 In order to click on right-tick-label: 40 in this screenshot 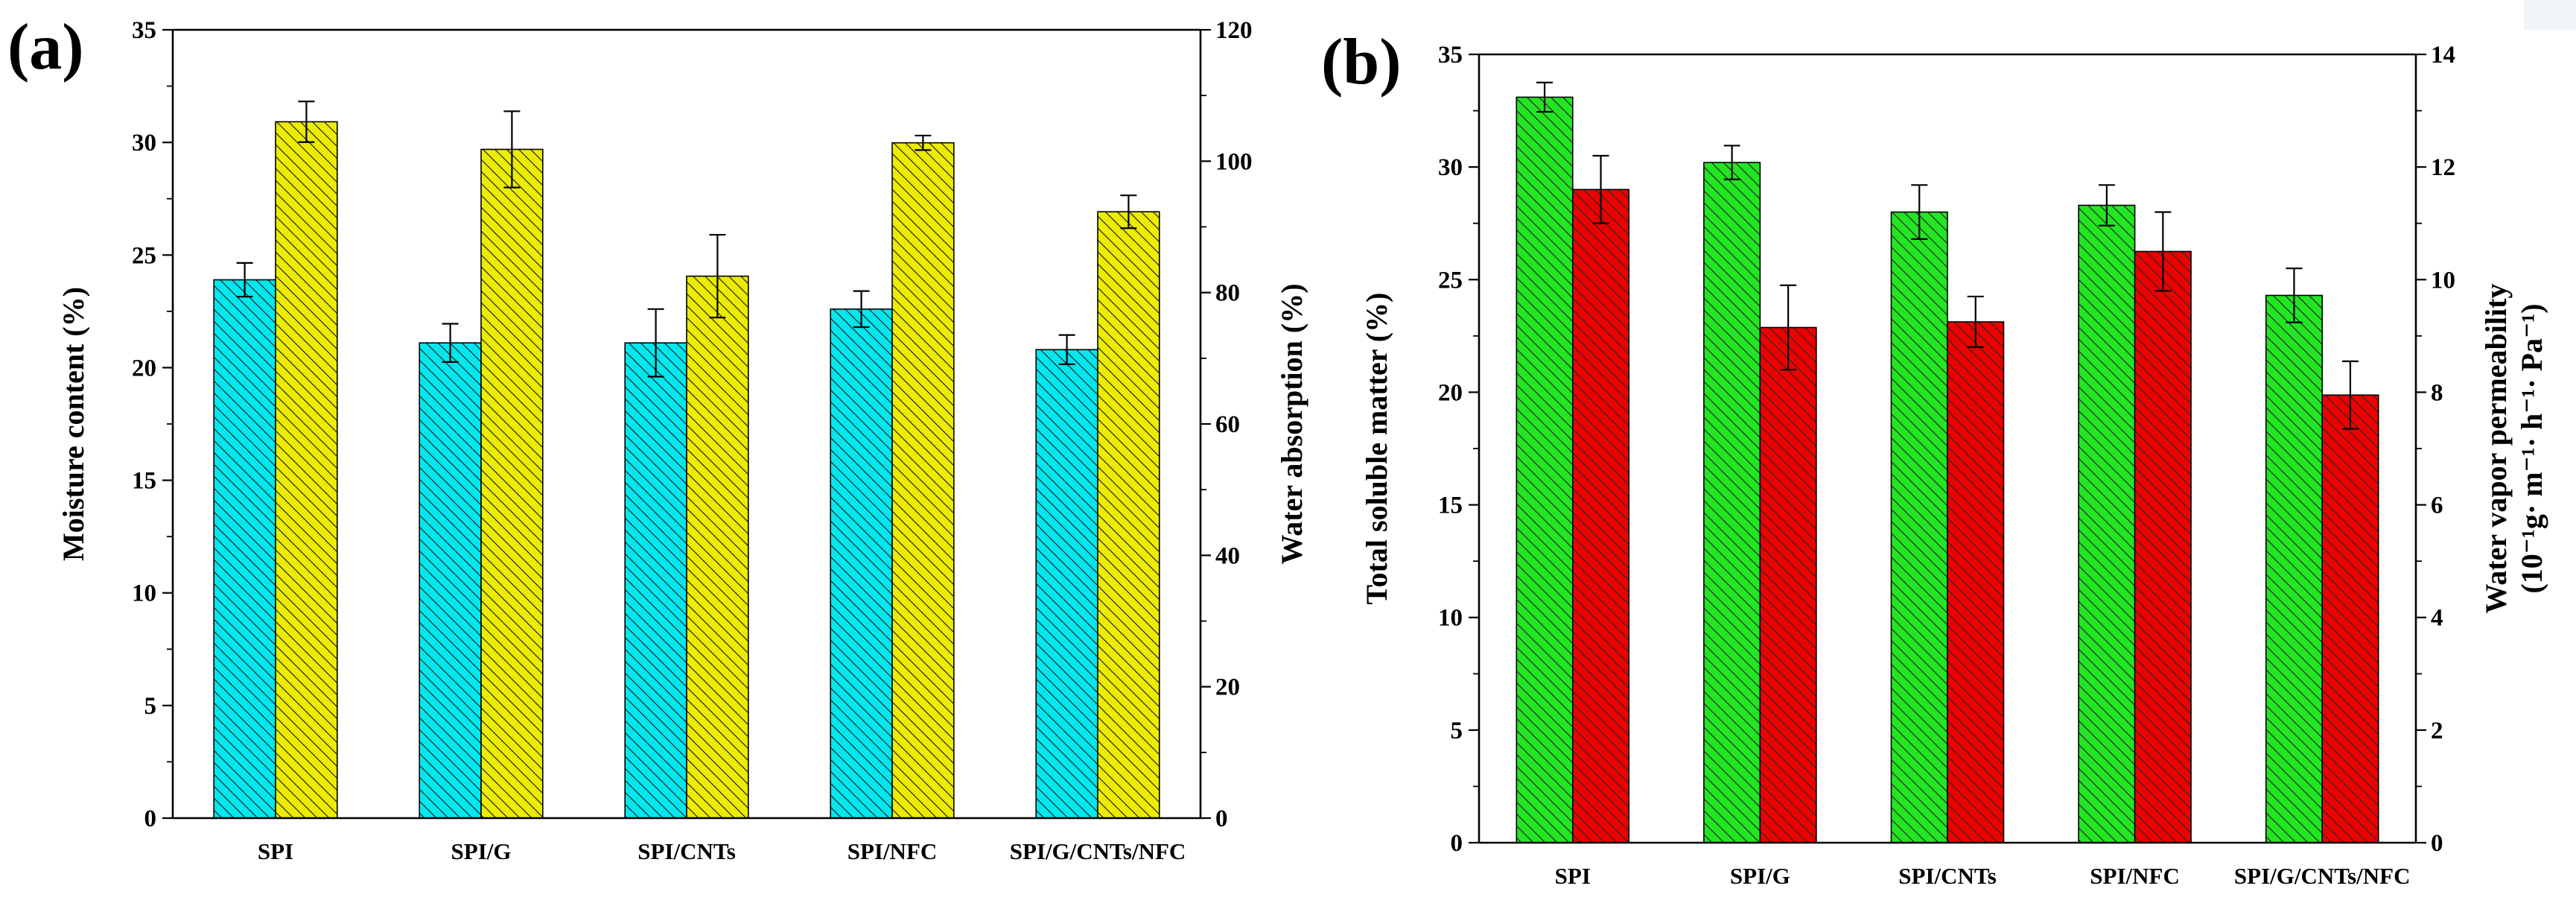, I will do `click(1227, 555)`.